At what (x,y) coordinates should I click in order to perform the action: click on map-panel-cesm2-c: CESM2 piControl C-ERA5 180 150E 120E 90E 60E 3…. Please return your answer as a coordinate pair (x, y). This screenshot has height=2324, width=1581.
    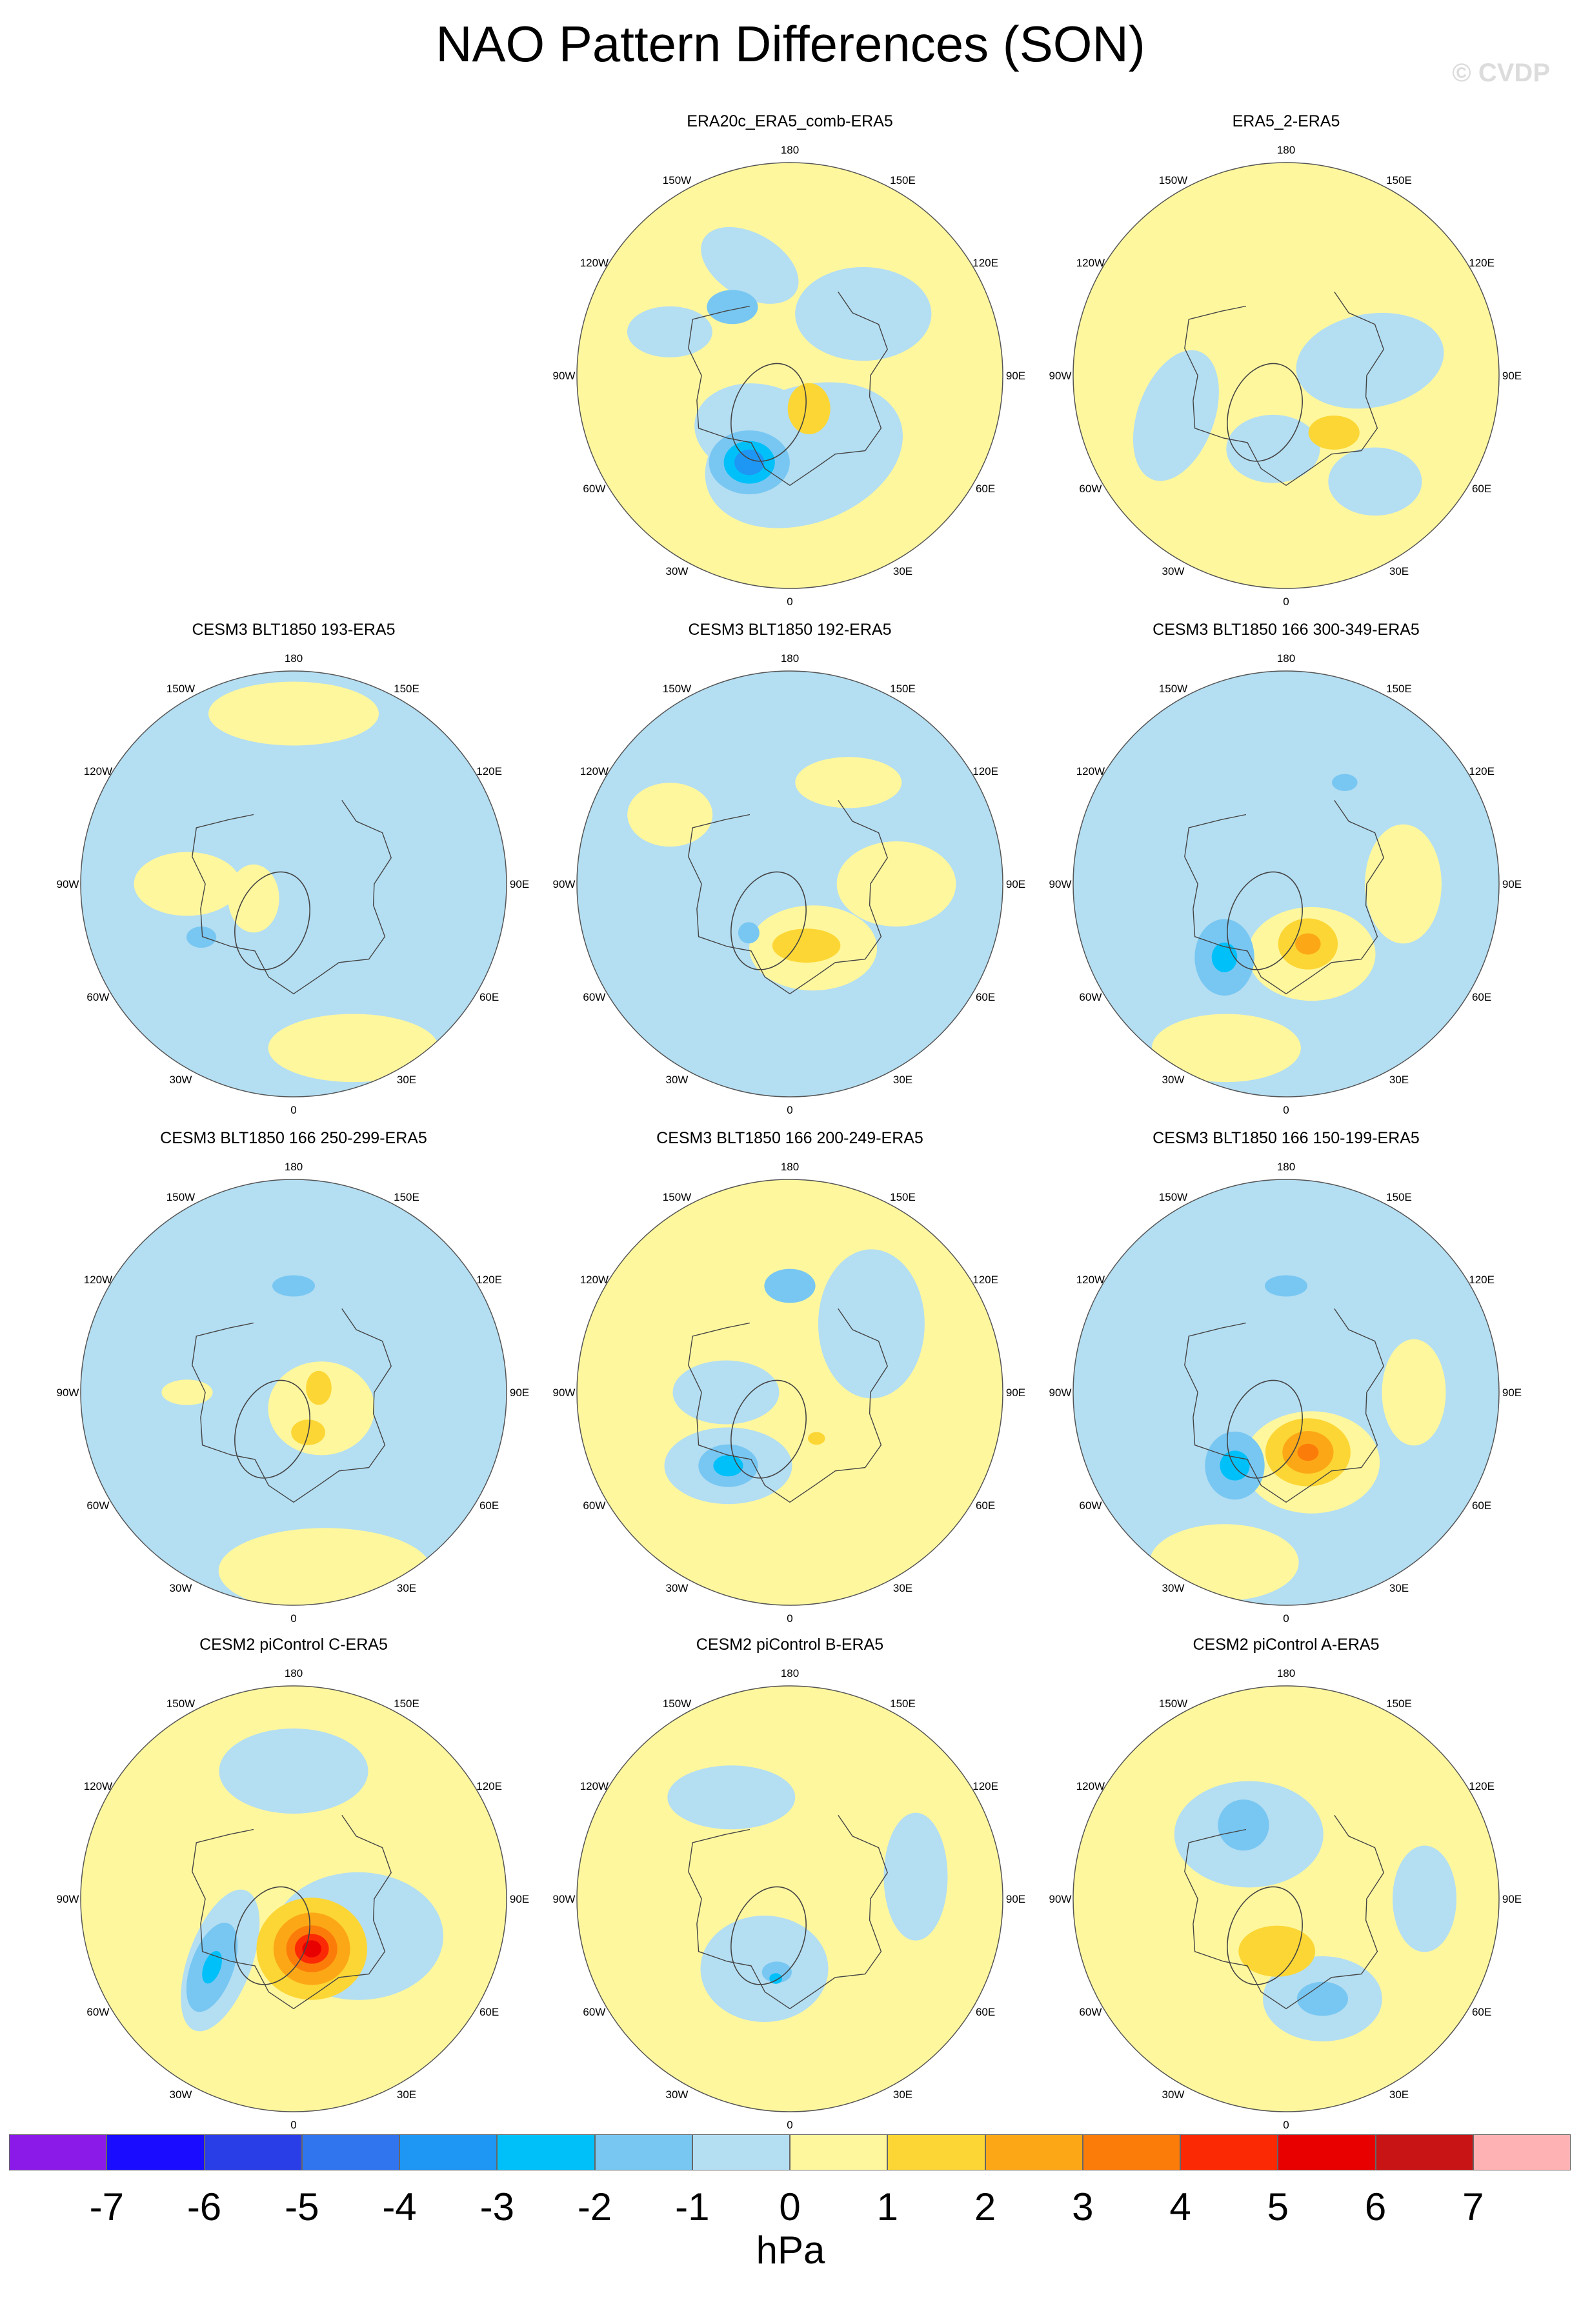
    Looking at the image, I should click on (293, 1886).